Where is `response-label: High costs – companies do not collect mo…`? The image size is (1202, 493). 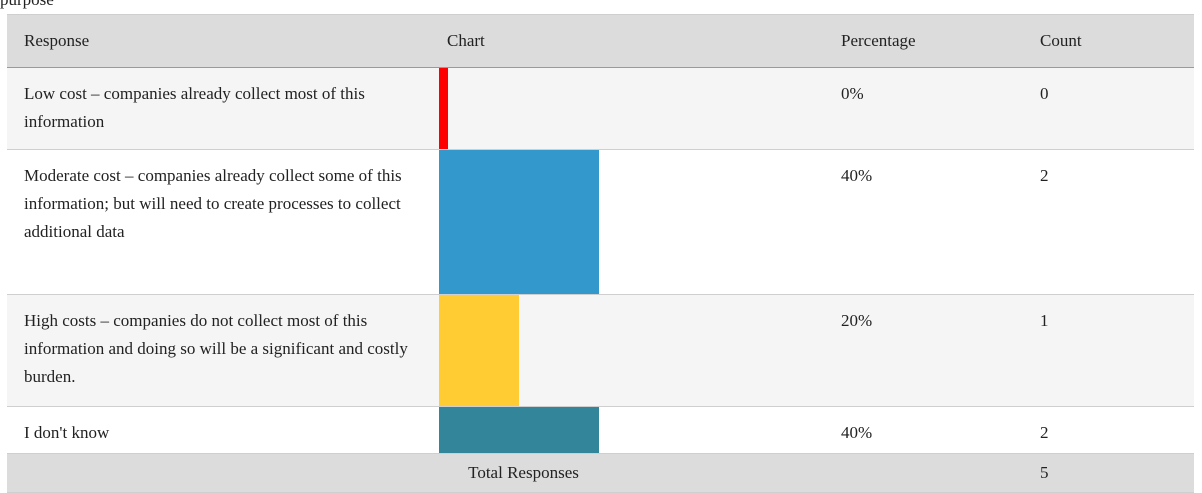
response-label: High costs – companies do not collect mo… is located at coordinates (223, 350).